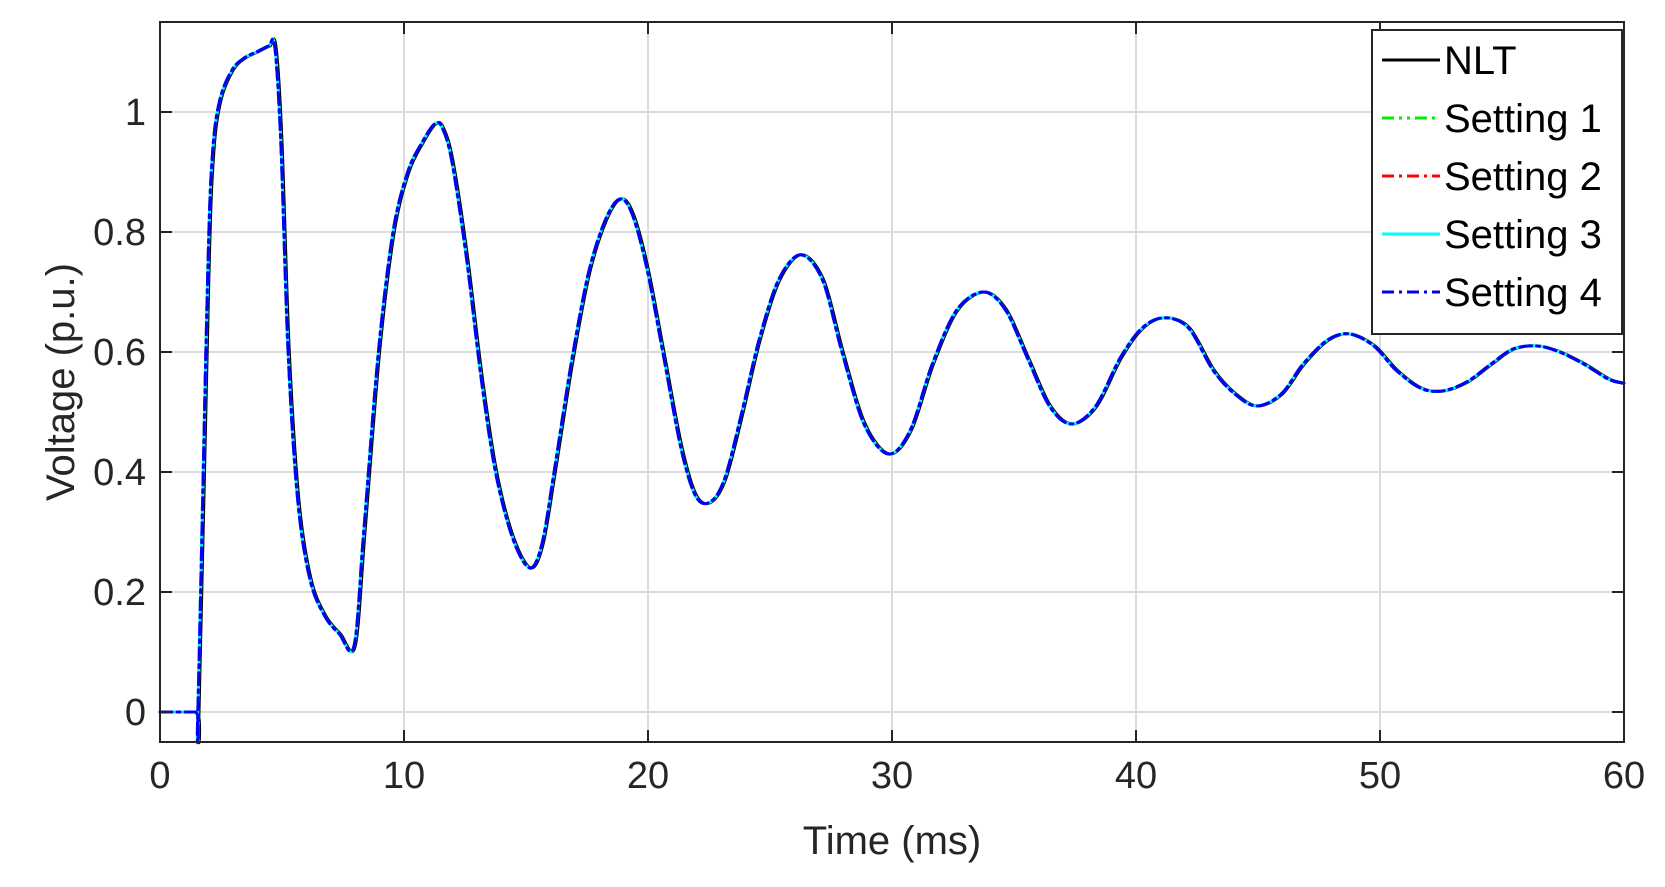 This screenshot has height=887, width=1665. Describe the element at coordinates (892, 841) in the screenshot. I see `x-axis-label: Time (ms)` at that location.